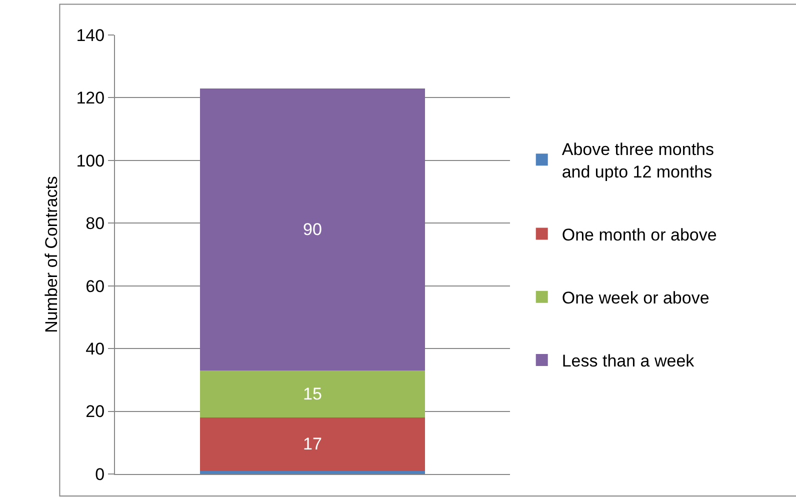 This screenshot has width=796, height=497. Describe the element at coordinates (51, 254) in the screenshot. I see `y-axis-title: Number of Contracts` at that location.